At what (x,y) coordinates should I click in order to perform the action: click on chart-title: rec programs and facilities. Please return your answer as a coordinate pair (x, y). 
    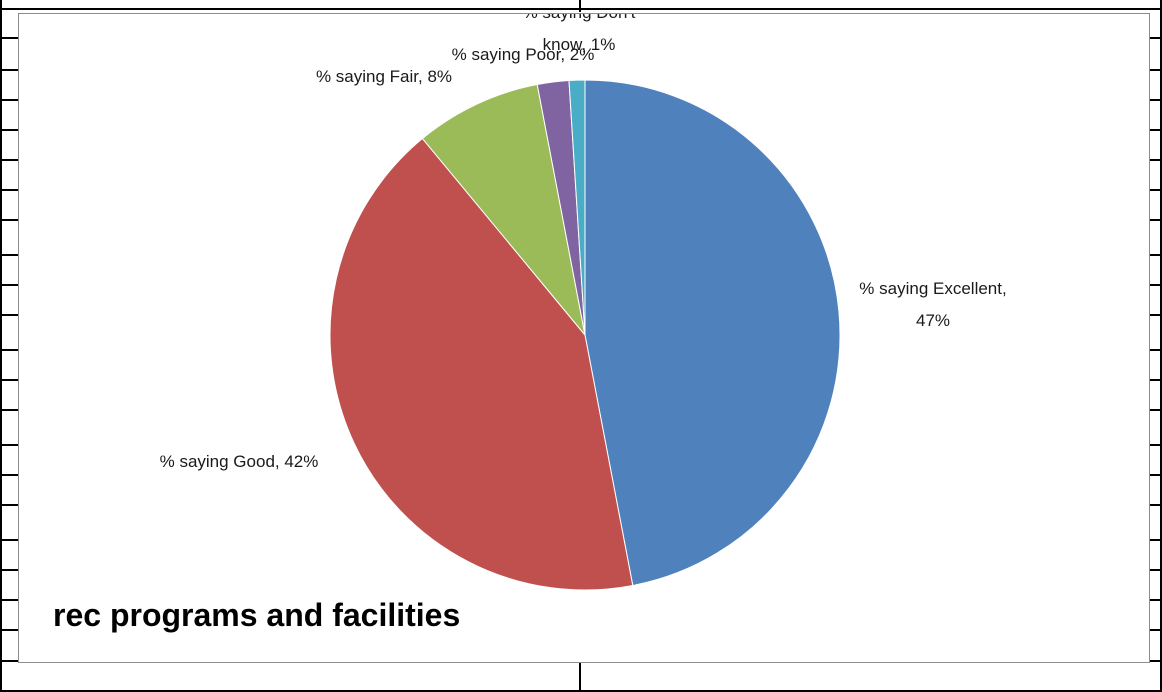
    Looking at the image, I should click on (257, 615).